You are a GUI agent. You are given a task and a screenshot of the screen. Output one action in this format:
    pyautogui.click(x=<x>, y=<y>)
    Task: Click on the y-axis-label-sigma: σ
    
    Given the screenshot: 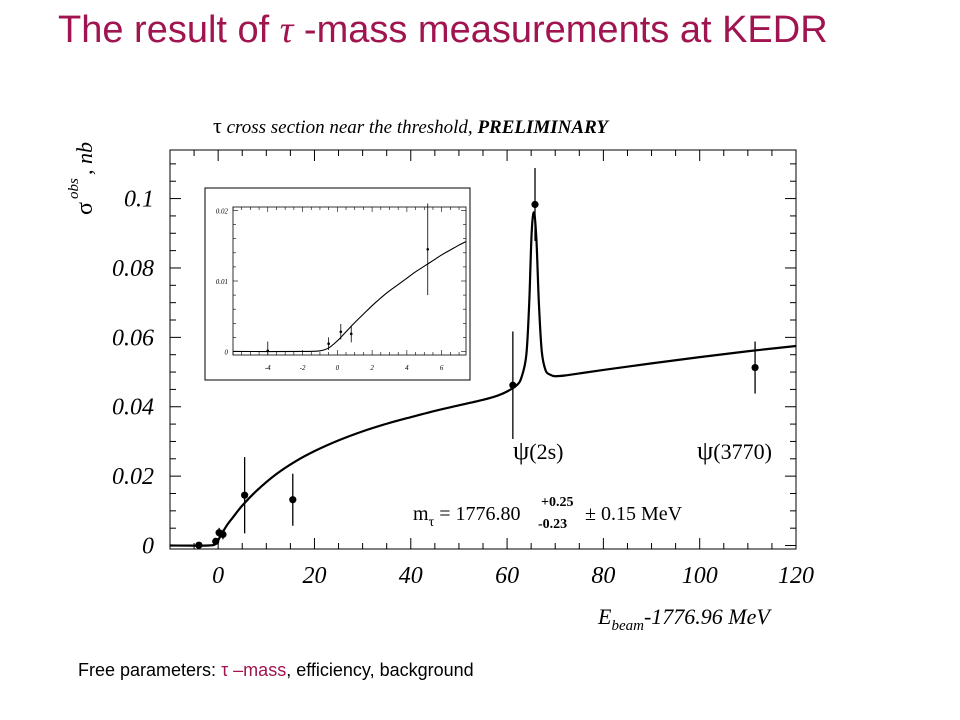 What is the action you would take?
    pyautogui.click(x=85, y=208)
    